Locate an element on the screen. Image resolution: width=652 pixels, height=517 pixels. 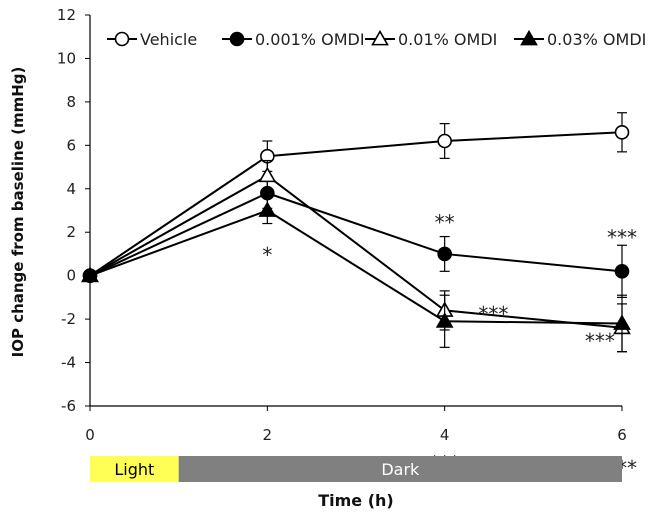
legend-label: 0.001% OMDI is located at coordinates (310, 39).